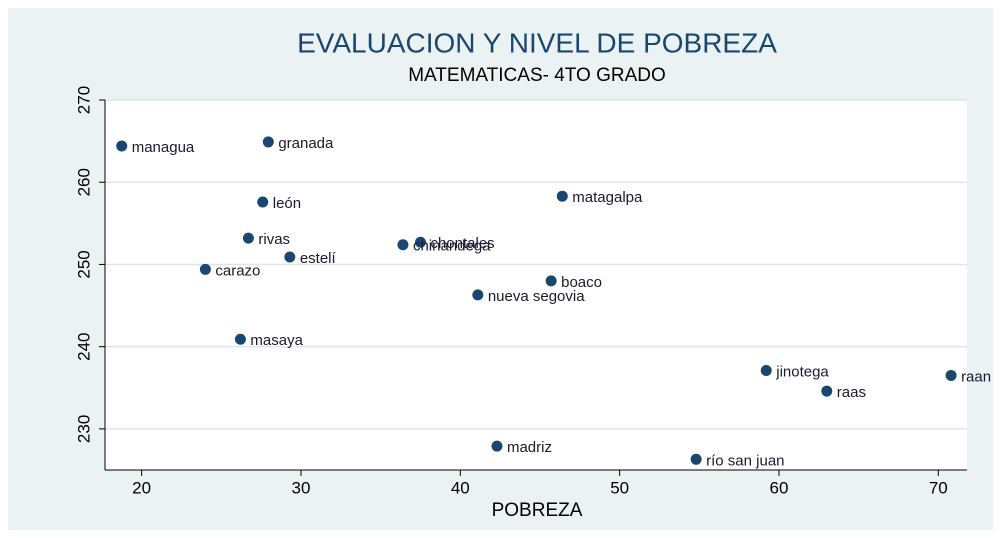 The image size is (1001, 538). What do you see at coordinates (83, 182) in the screenshot?
I see `y-tick-label: 260` at bounding box center [83, 182].